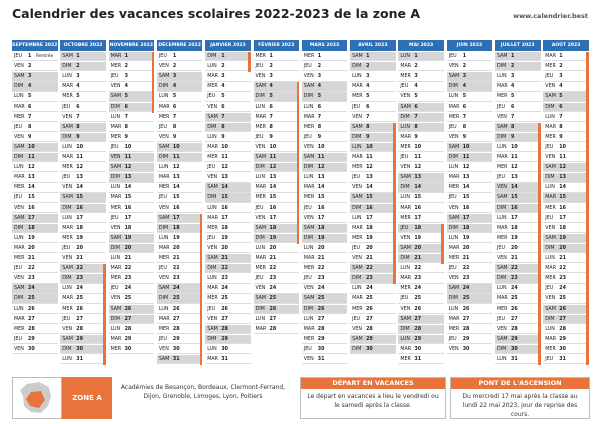 Image resolution: width=600 pixels, height=424 pixels. What do you see at coordinates (276, 148) in the screenshot?
I see `day-row: VEN 10` at bounding box center [276, 148].